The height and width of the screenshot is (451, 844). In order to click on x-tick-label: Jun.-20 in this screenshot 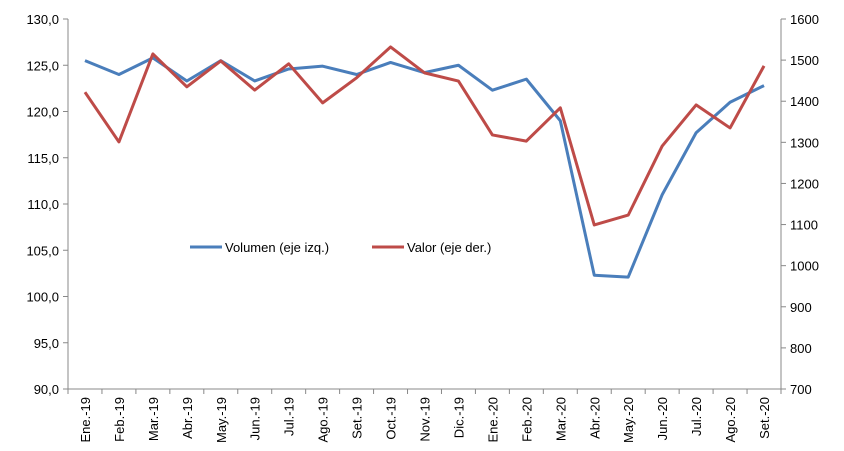, I will do `click(662, 418)`.